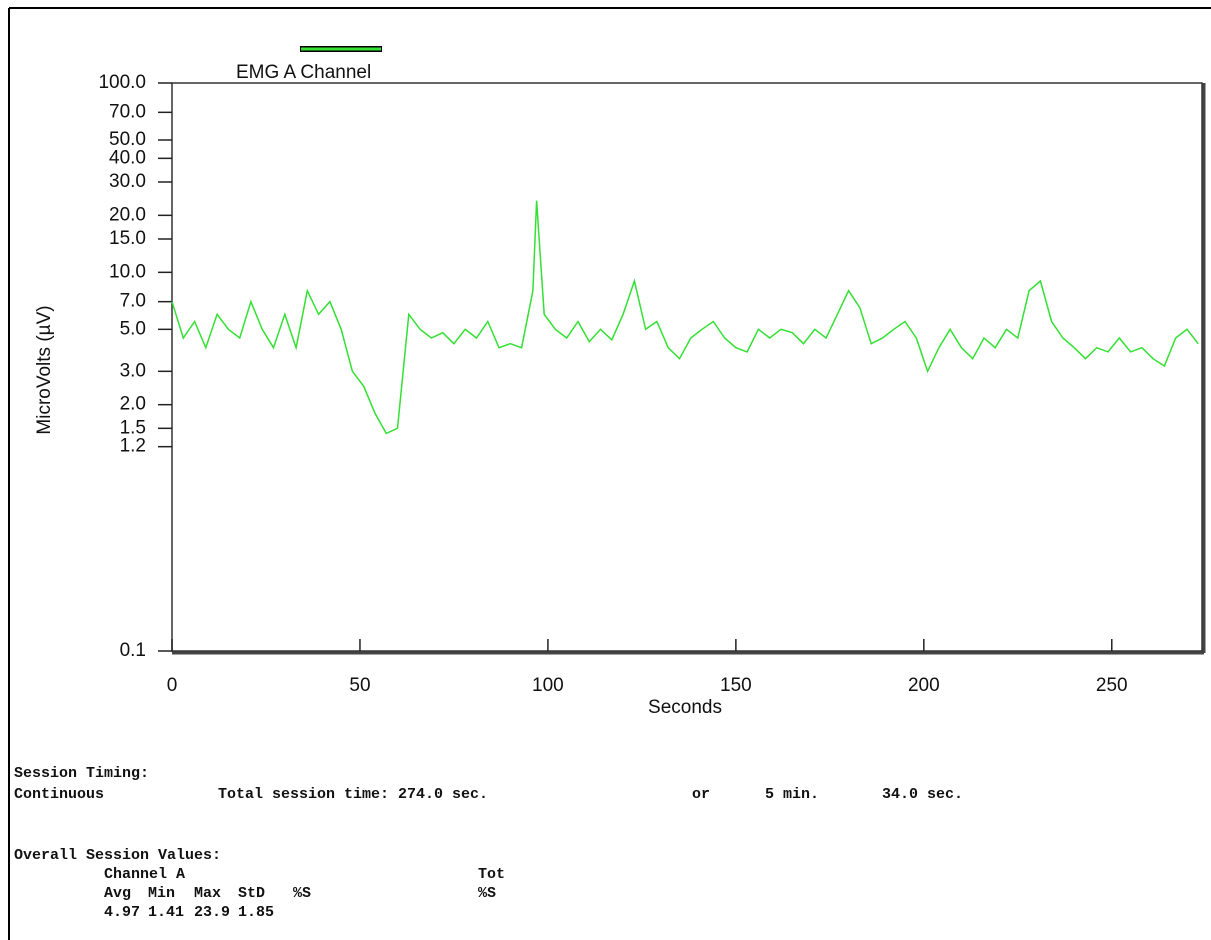 The image size is (1211, 940). What do you see at coordinates (122, 912) in the screenshot?
I see `table-cell: 4.97` at bounding box center [122, 912].